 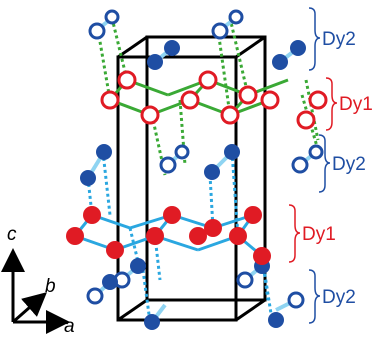 What do you see at coordinates (324, 163) in the screenshot?
I see `brace-dy2-middle` at bounding box center [324, 163].